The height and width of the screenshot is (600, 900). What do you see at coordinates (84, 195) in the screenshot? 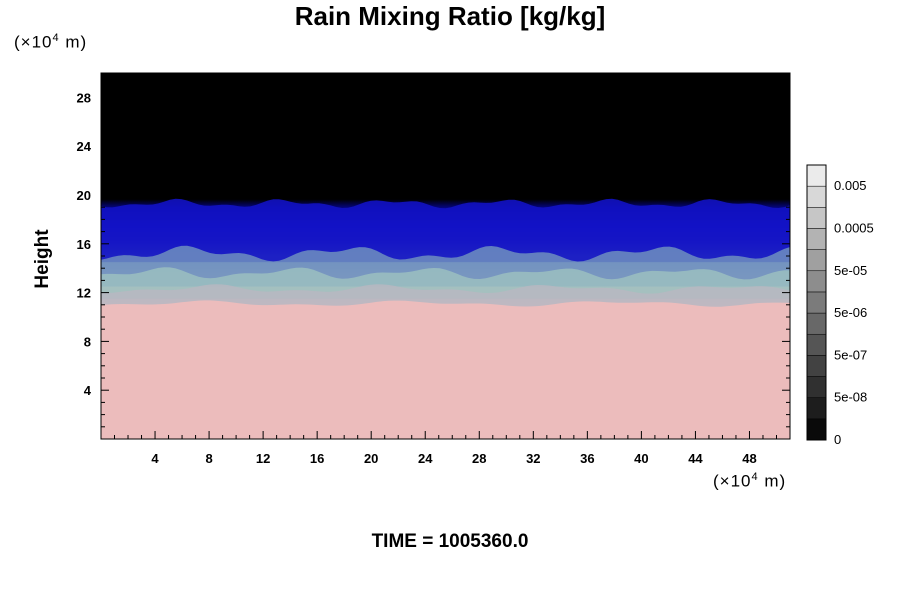
I see `y-tick-label: 20` at bounding box center [84, 195].